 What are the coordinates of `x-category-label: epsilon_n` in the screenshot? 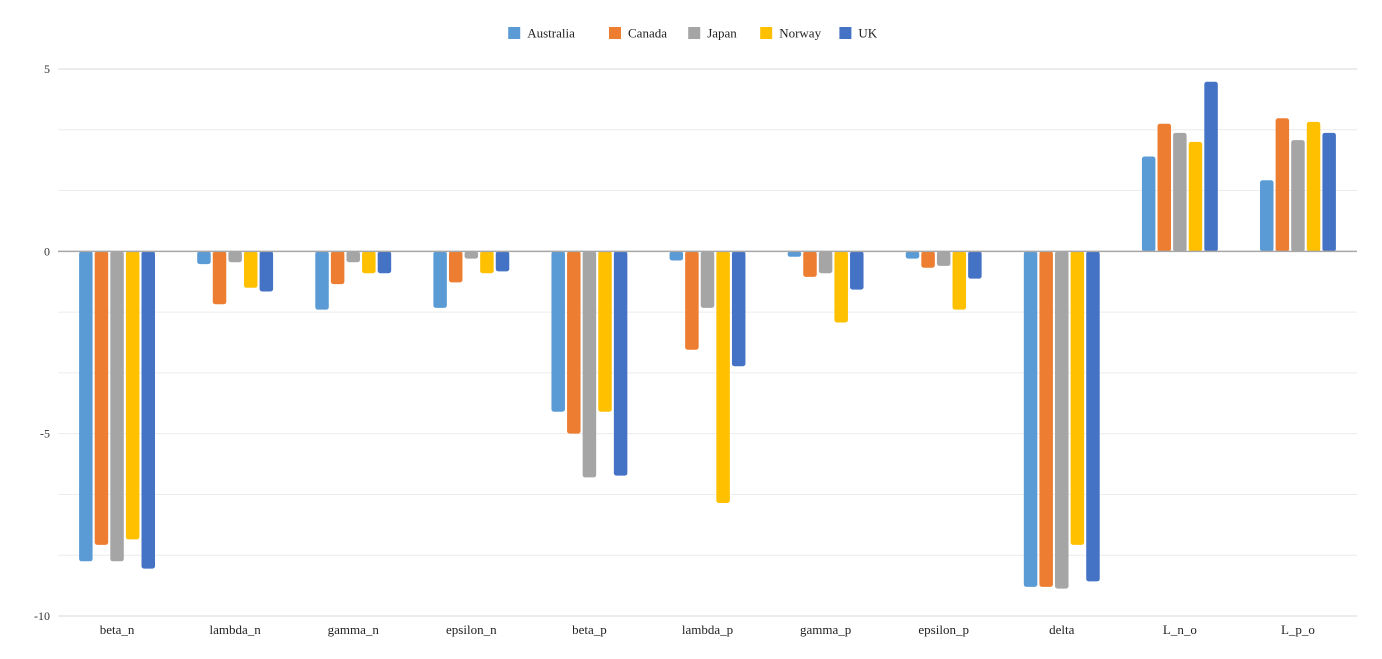 It's located at (471, 629).